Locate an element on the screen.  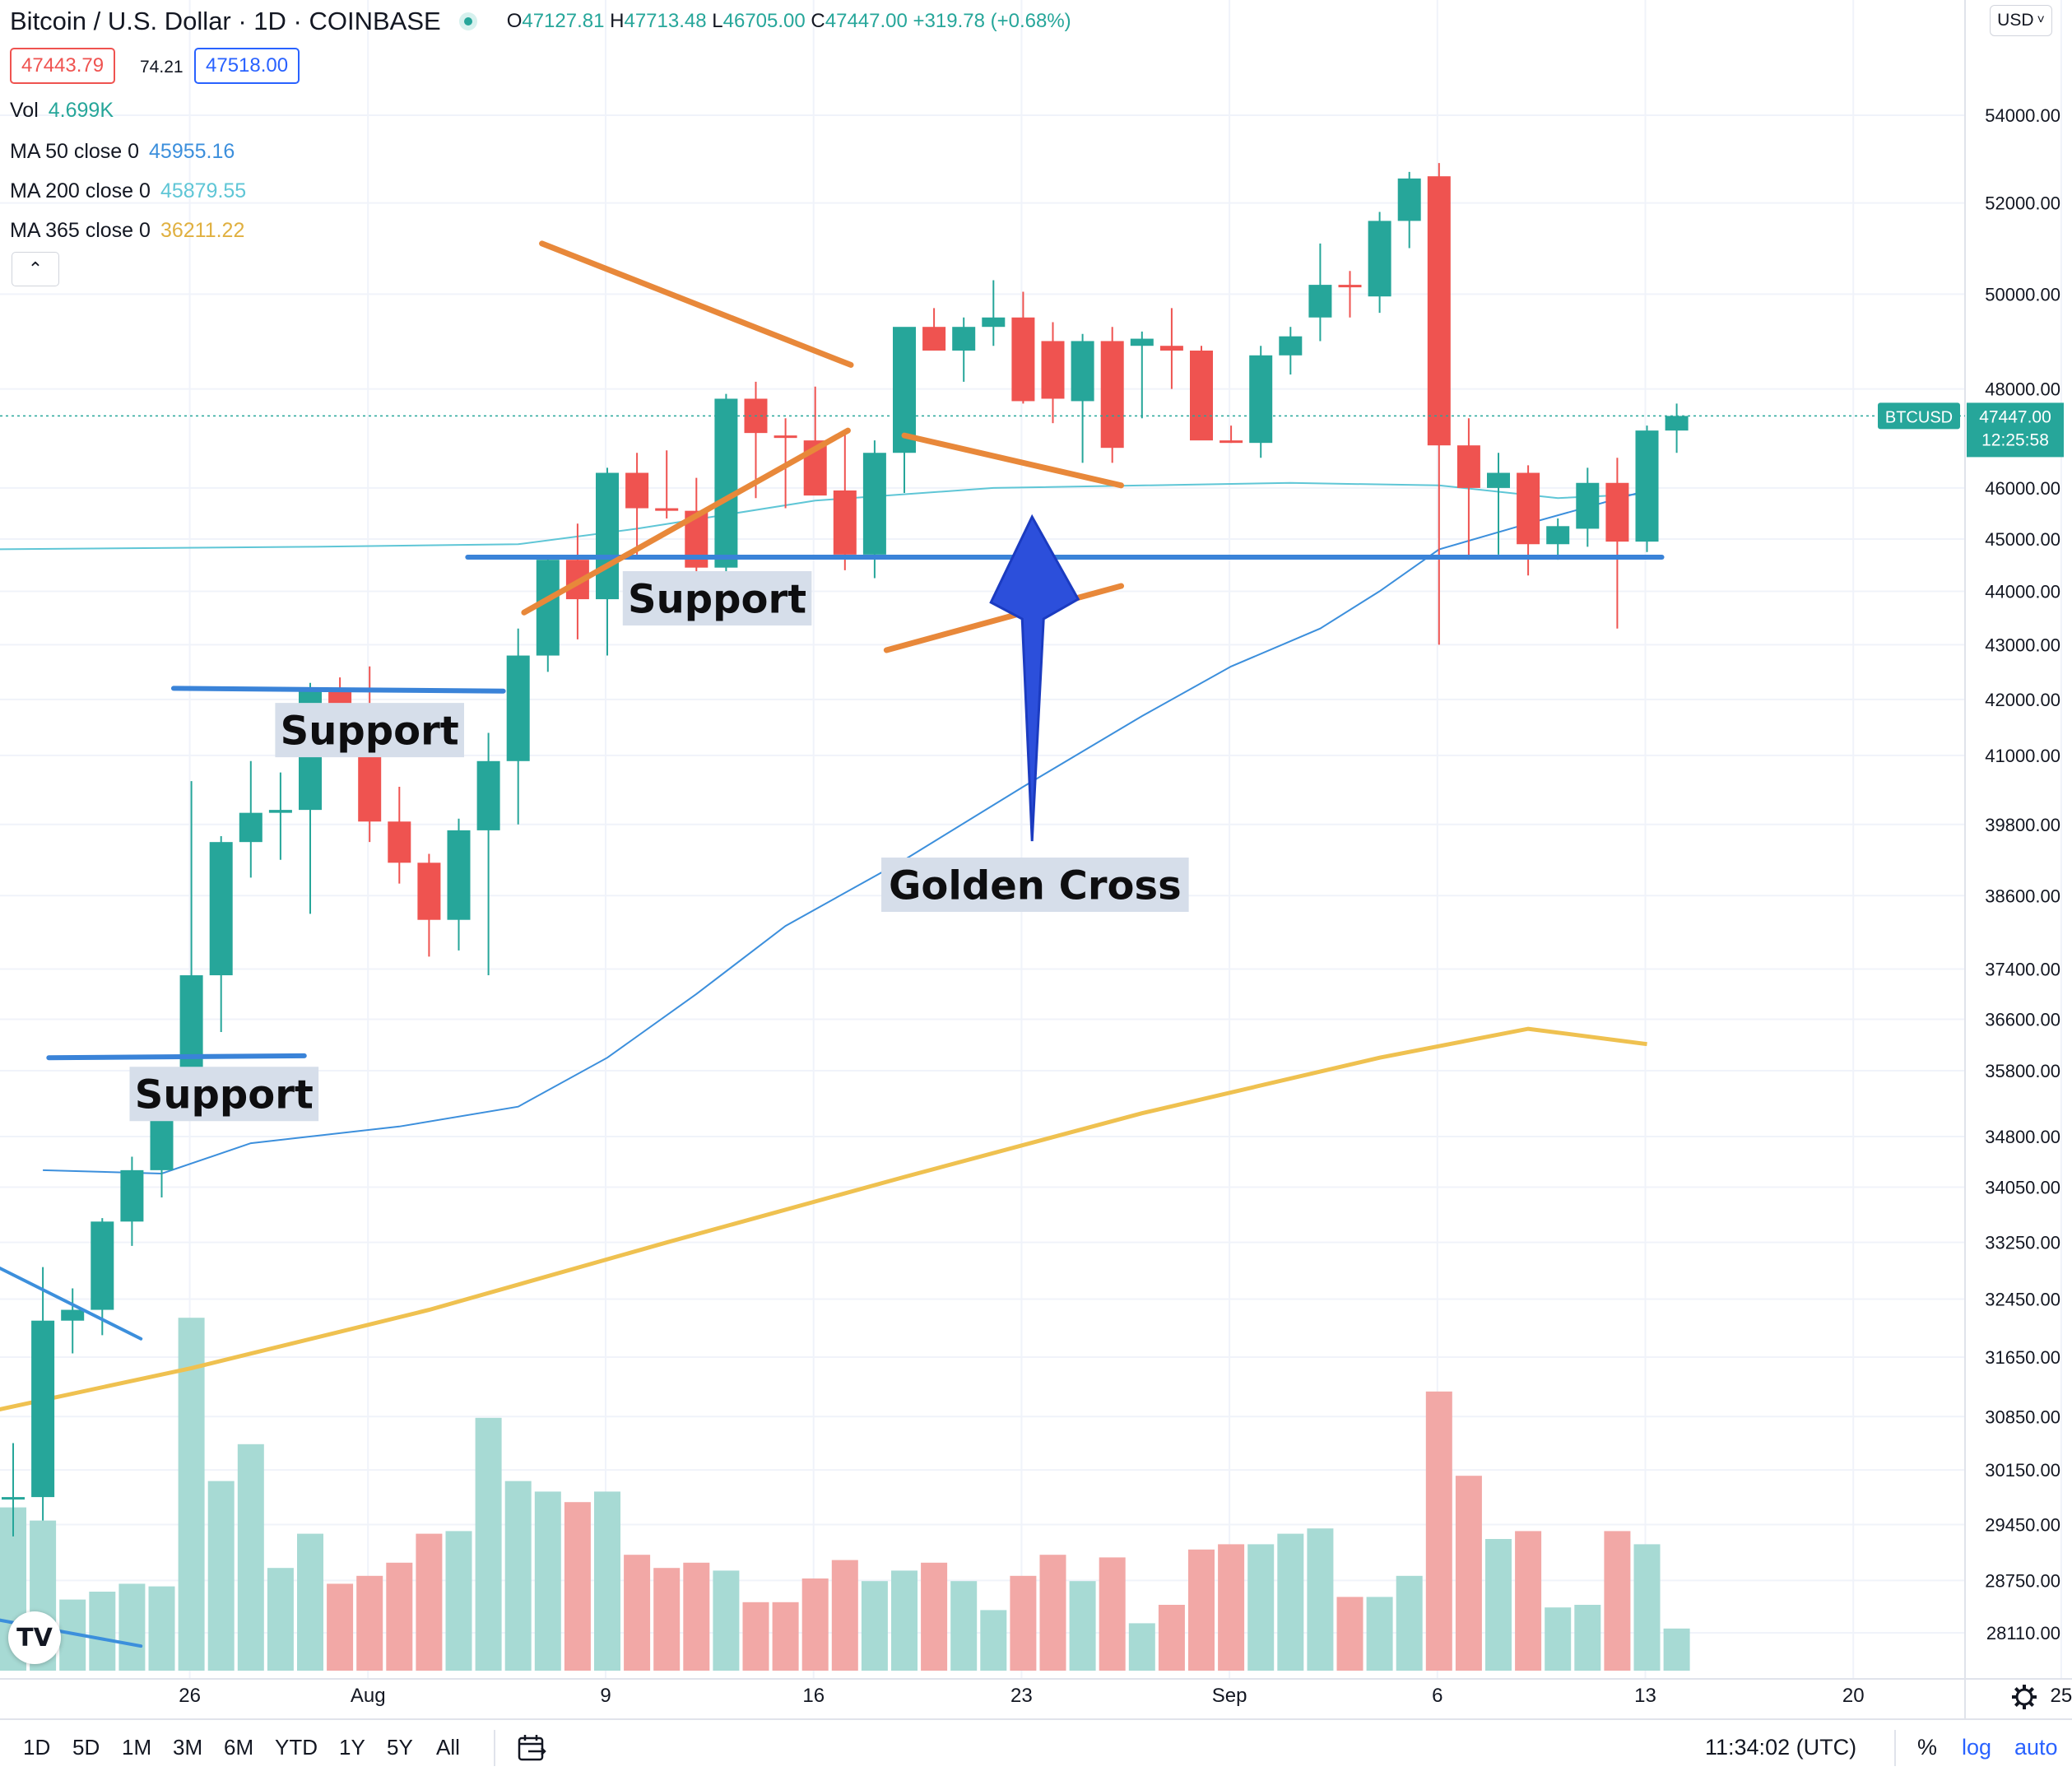
y-tick-label: 37400.00 is located at coordinates (2022, 969).